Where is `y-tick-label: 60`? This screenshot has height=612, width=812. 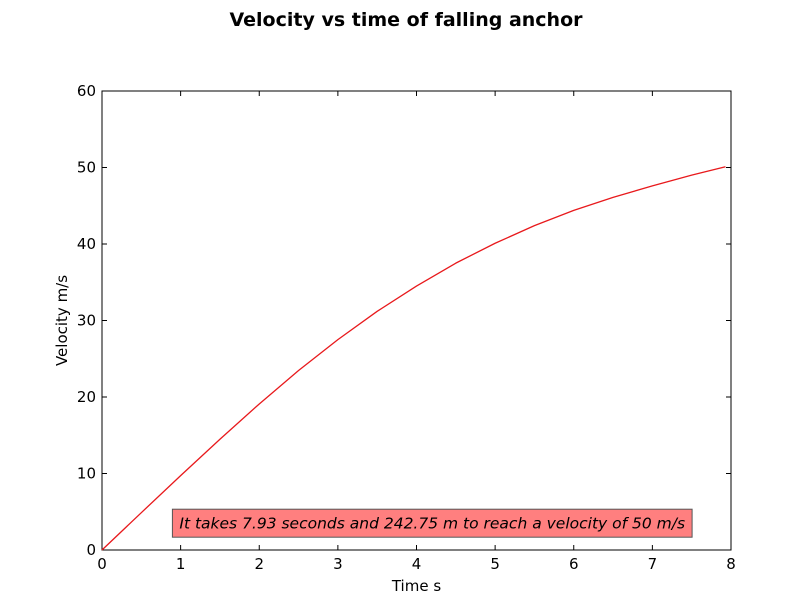
y-tick-label: 60 is located at coordinates (86, 91).